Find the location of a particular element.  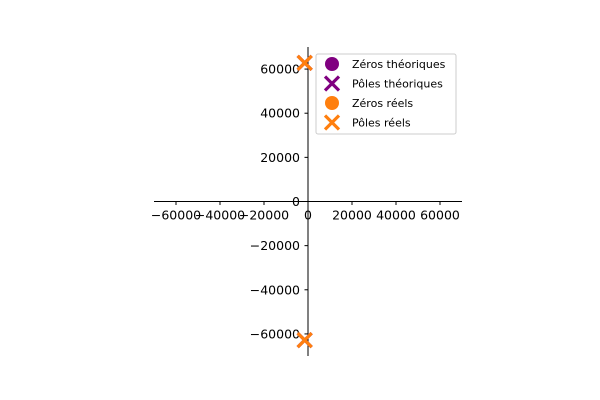

y-tick-label: 20000 is located at coordinates (280, 157).